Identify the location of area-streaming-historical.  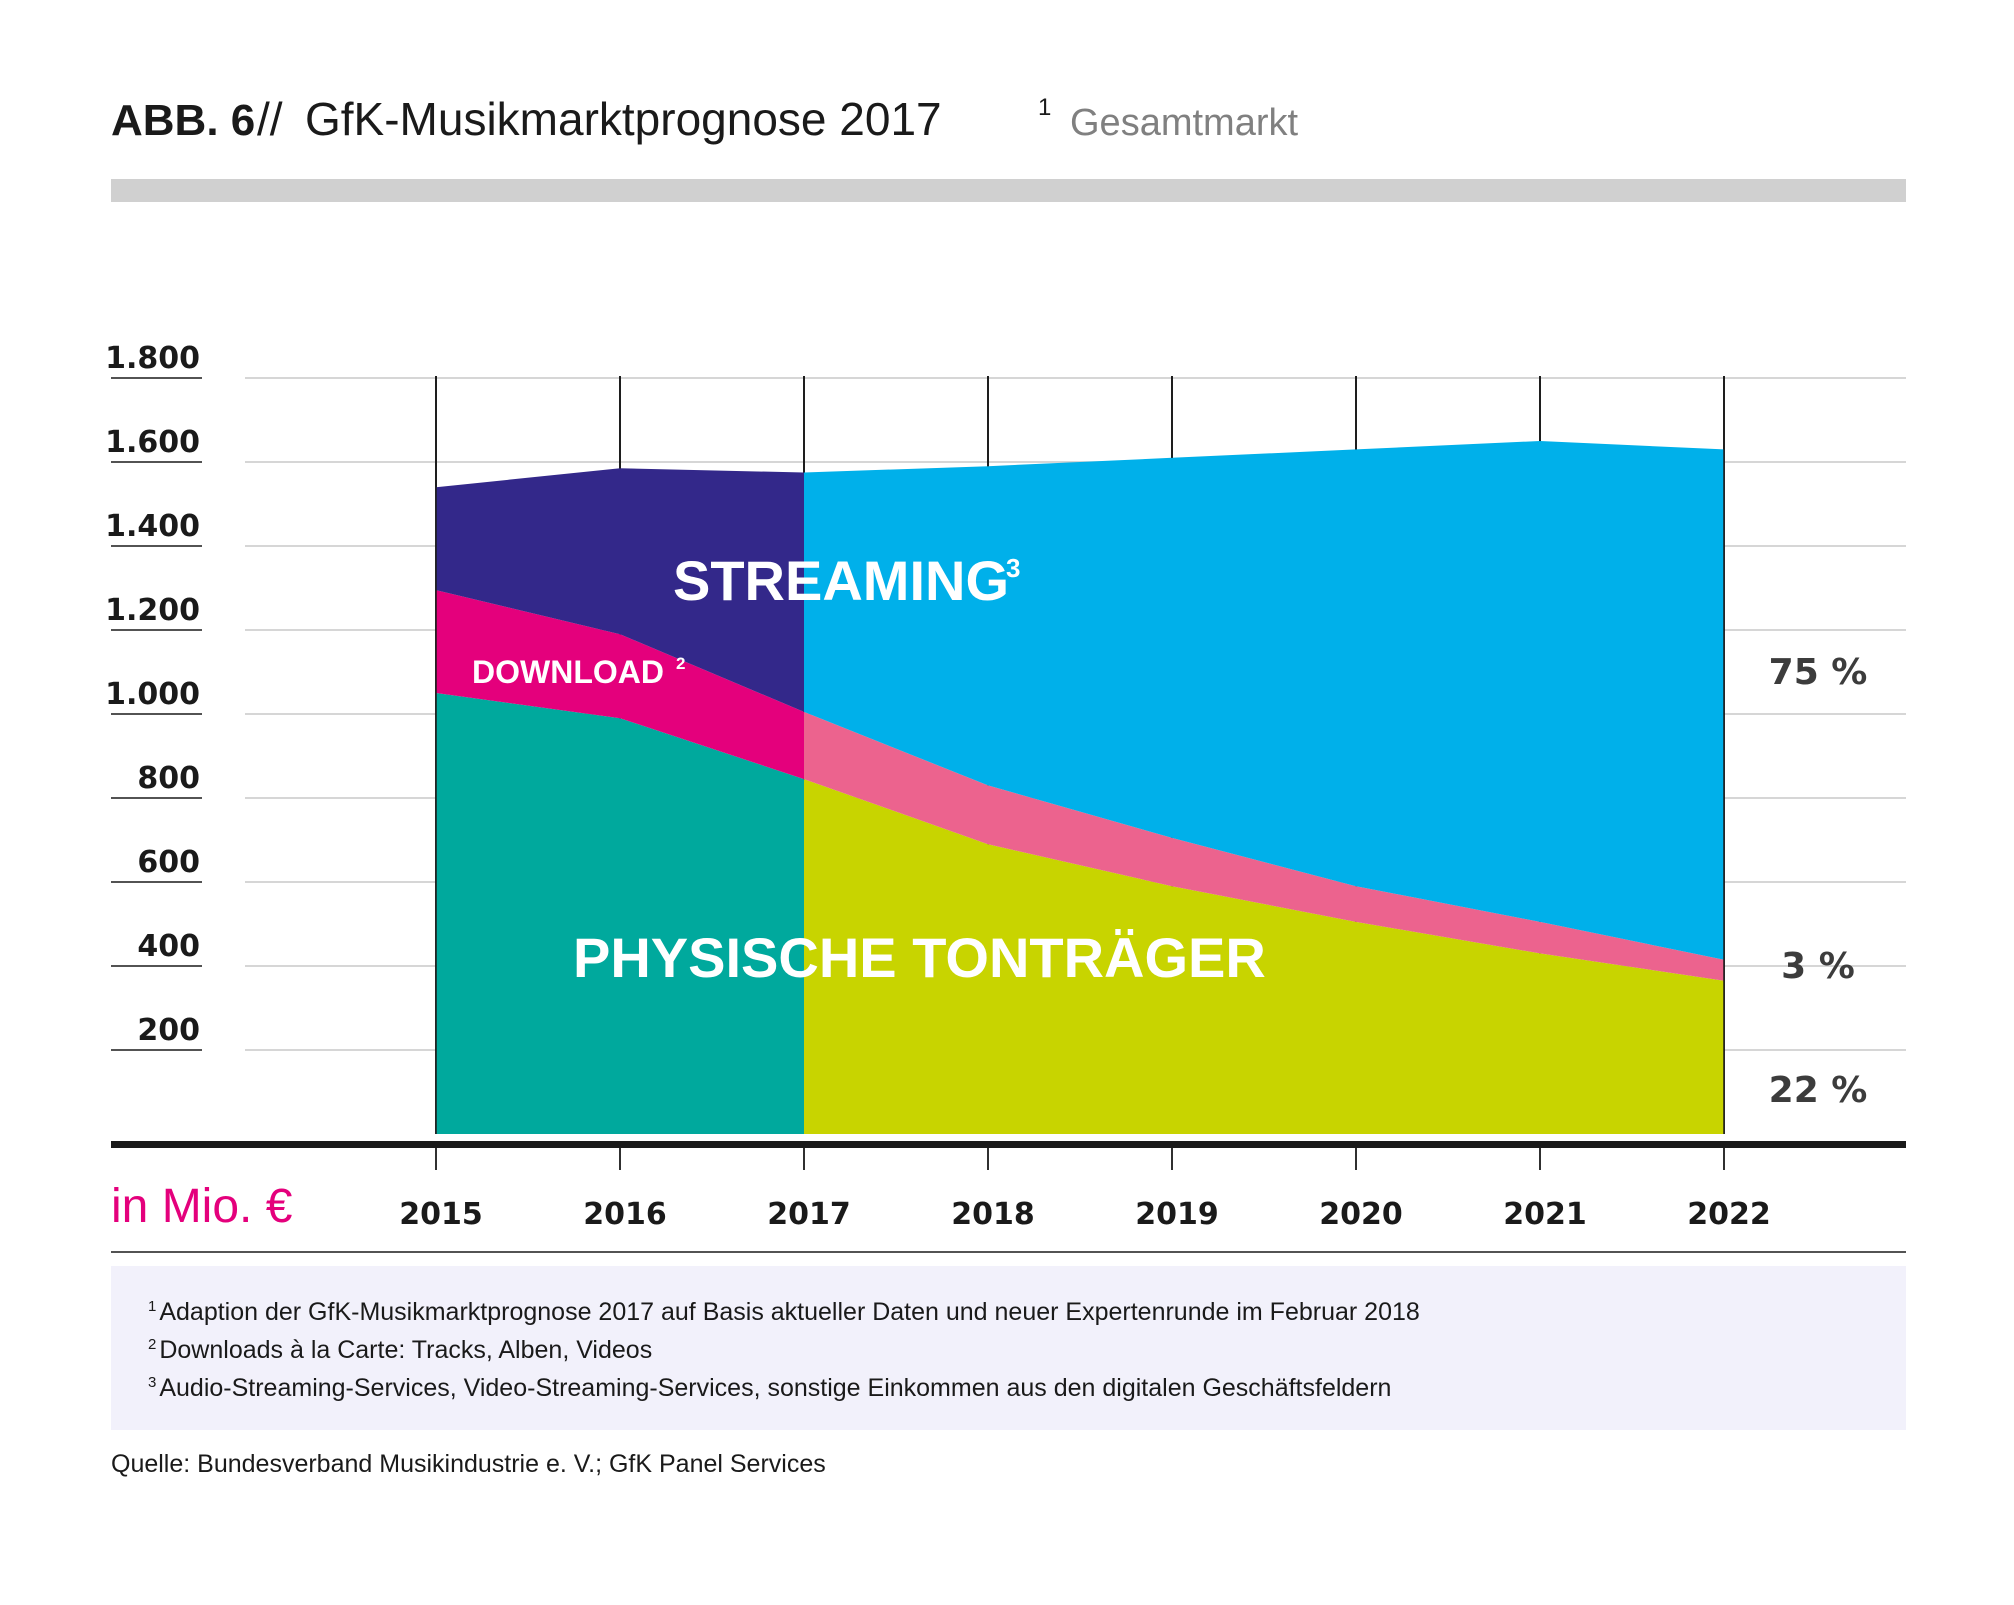
(620, 590).